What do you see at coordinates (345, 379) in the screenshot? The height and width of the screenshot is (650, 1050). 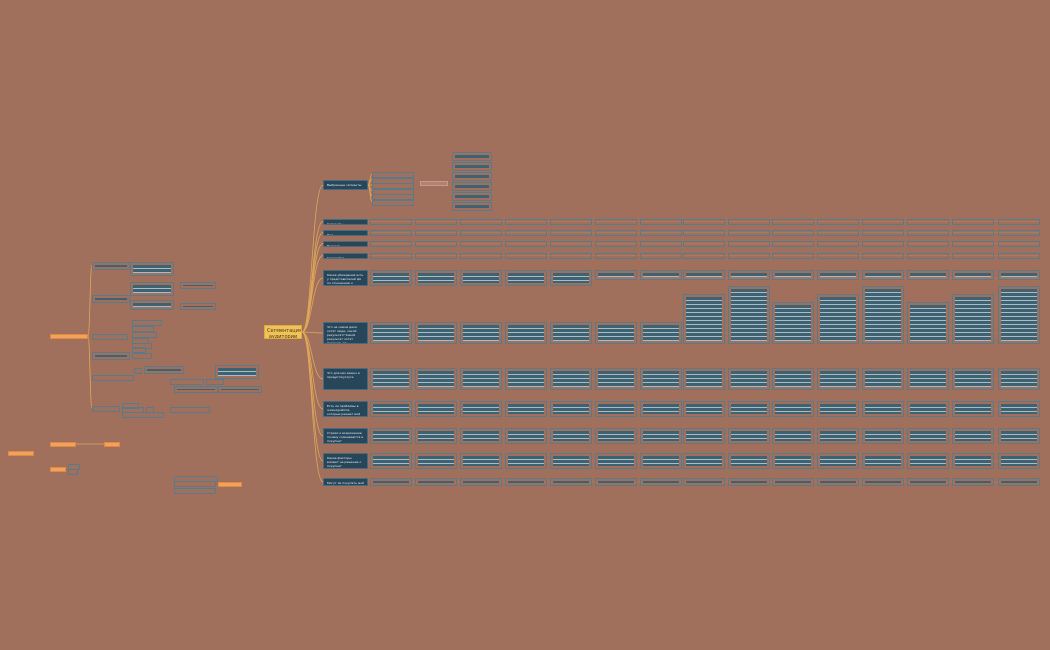 I see `branch-node: Что для них важно в продукте/услуге` at bounding box center [345, 379].